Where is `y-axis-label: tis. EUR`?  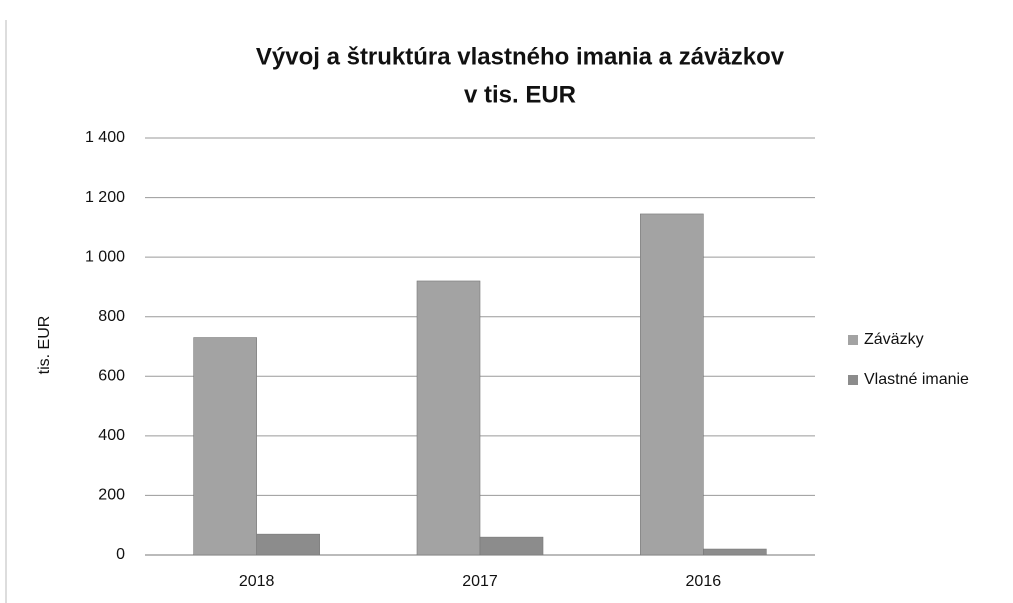
y-axis-label: tis. EUR is located at coordinates (44, 345).